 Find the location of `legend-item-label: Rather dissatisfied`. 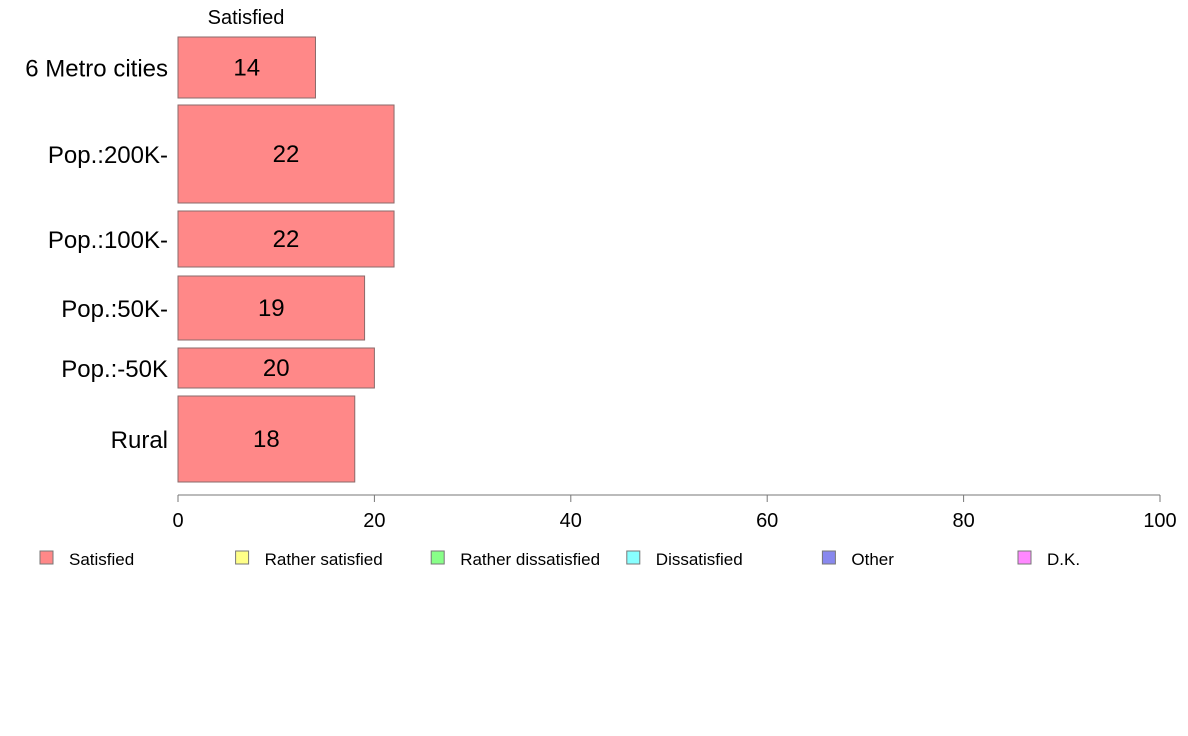

legend-item-label: Rather dissatisfied is located at coordinates (530, 559).